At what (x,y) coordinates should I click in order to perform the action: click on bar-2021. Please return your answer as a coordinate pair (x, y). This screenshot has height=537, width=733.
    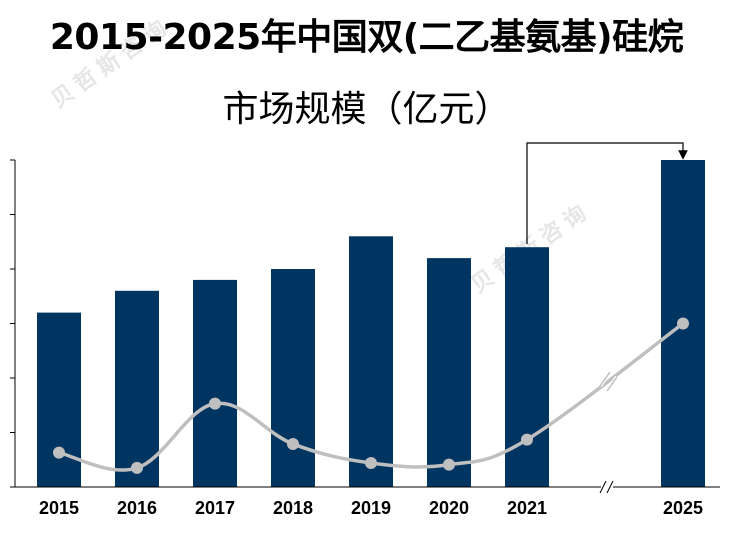
    Looking at the image, I should click on (527, 367).